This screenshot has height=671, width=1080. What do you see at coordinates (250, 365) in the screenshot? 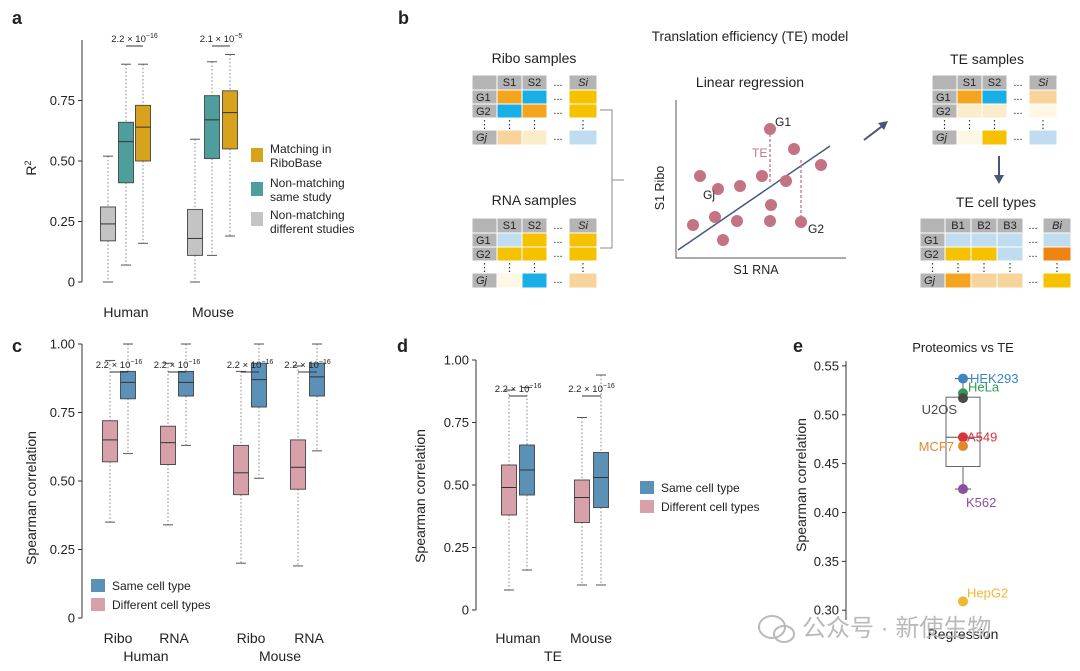
I see `pvalue-label: 2.2 × 10⁻¹⁶` at bounding box center [250, 365].